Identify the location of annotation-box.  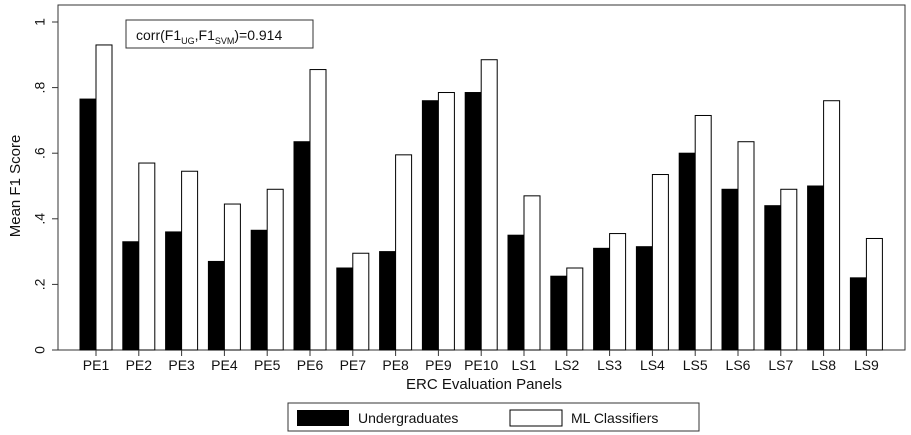
(219, 34).